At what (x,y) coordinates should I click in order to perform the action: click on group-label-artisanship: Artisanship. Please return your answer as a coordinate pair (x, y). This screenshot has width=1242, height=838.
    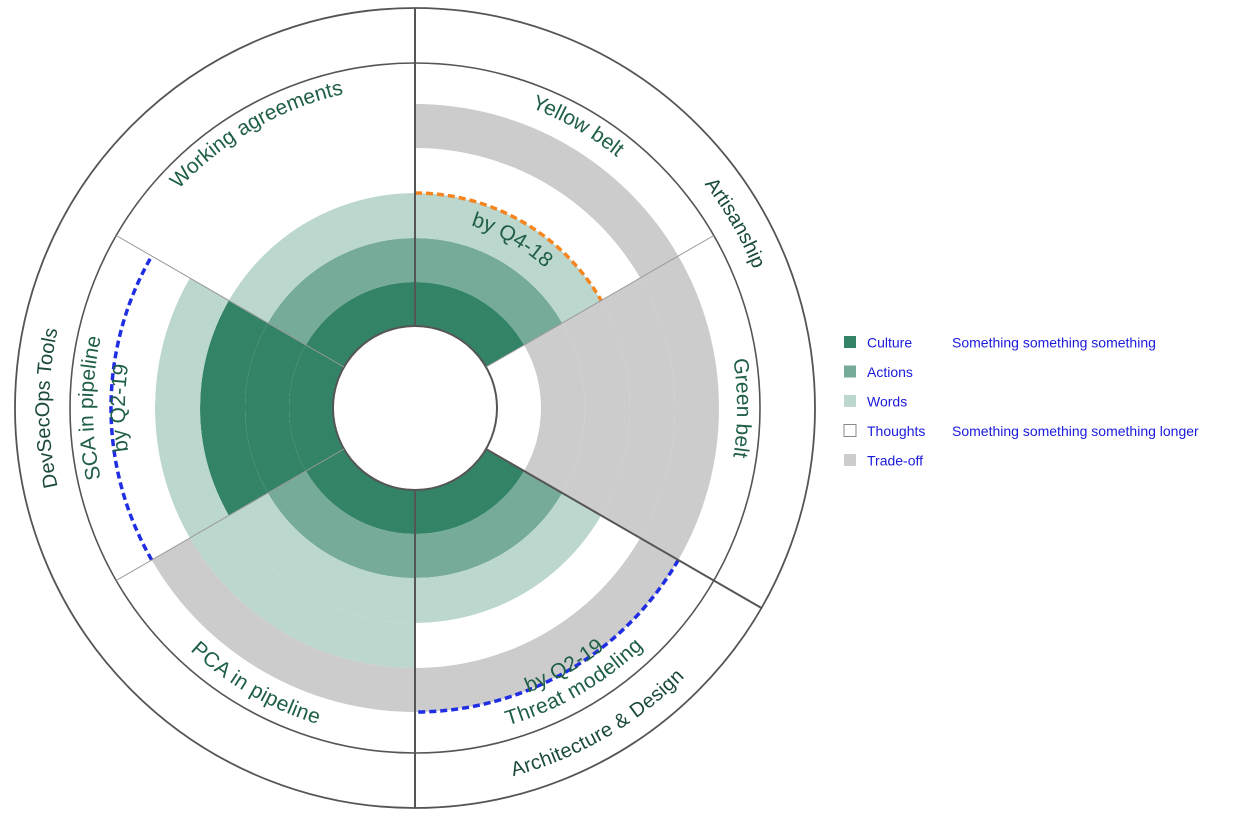
    Looking at the image, I should click on (734, 223).